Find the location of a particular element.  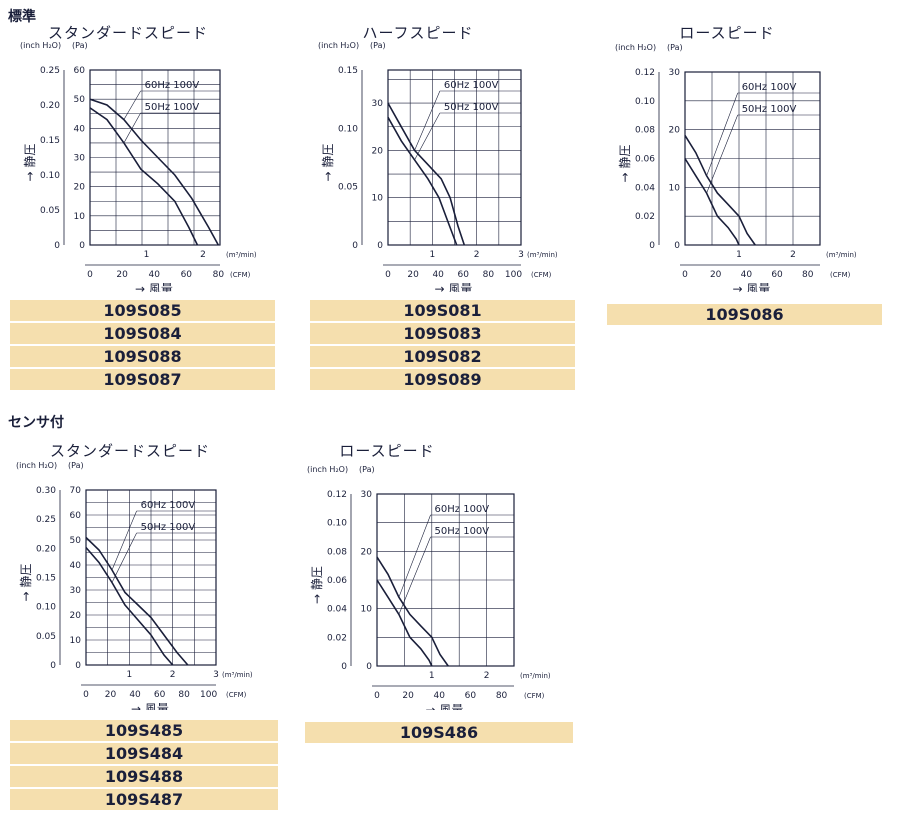

model-list: 109S485 109S484 109S488 109S487 is located at coordinates (144, 766).